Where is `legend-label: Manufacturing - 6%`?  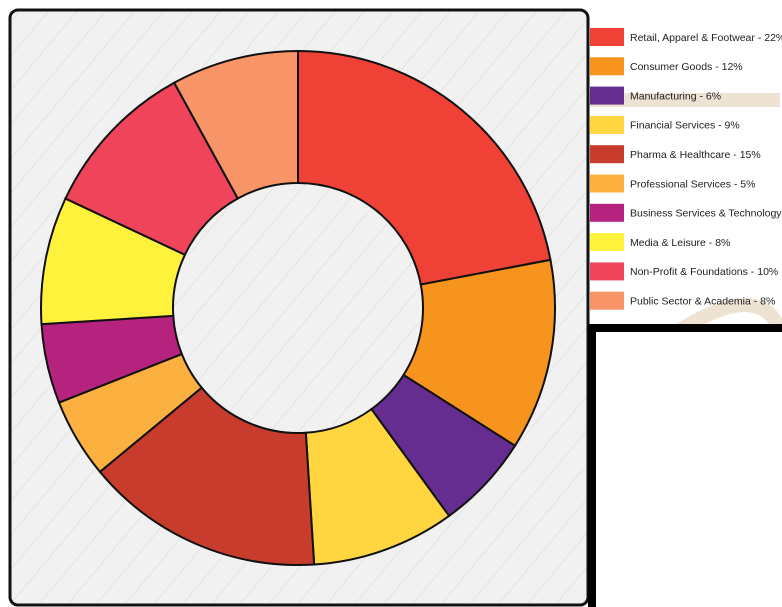
legend-label: Manufacturing - 6% is located at coordinates (675, 96).